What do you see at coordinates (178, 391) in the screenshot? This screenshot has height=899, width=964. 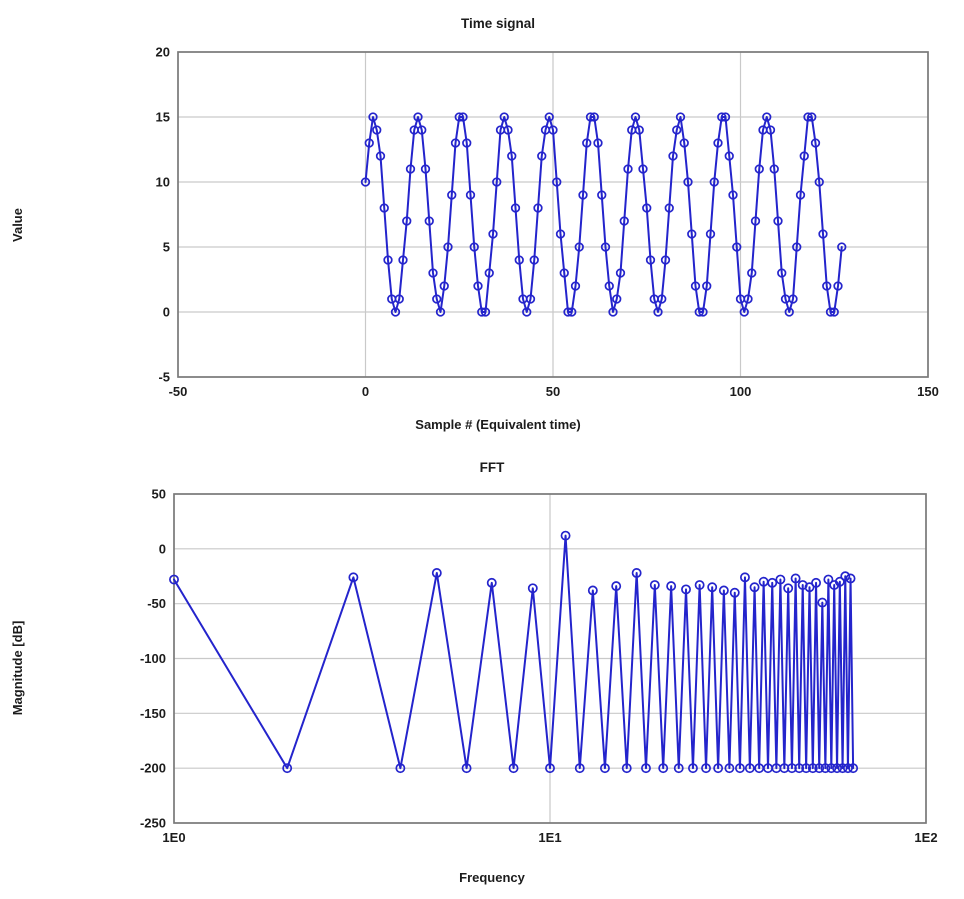 I see `time-signal-x-tick-label: -50` at bounding box center [178, 391].